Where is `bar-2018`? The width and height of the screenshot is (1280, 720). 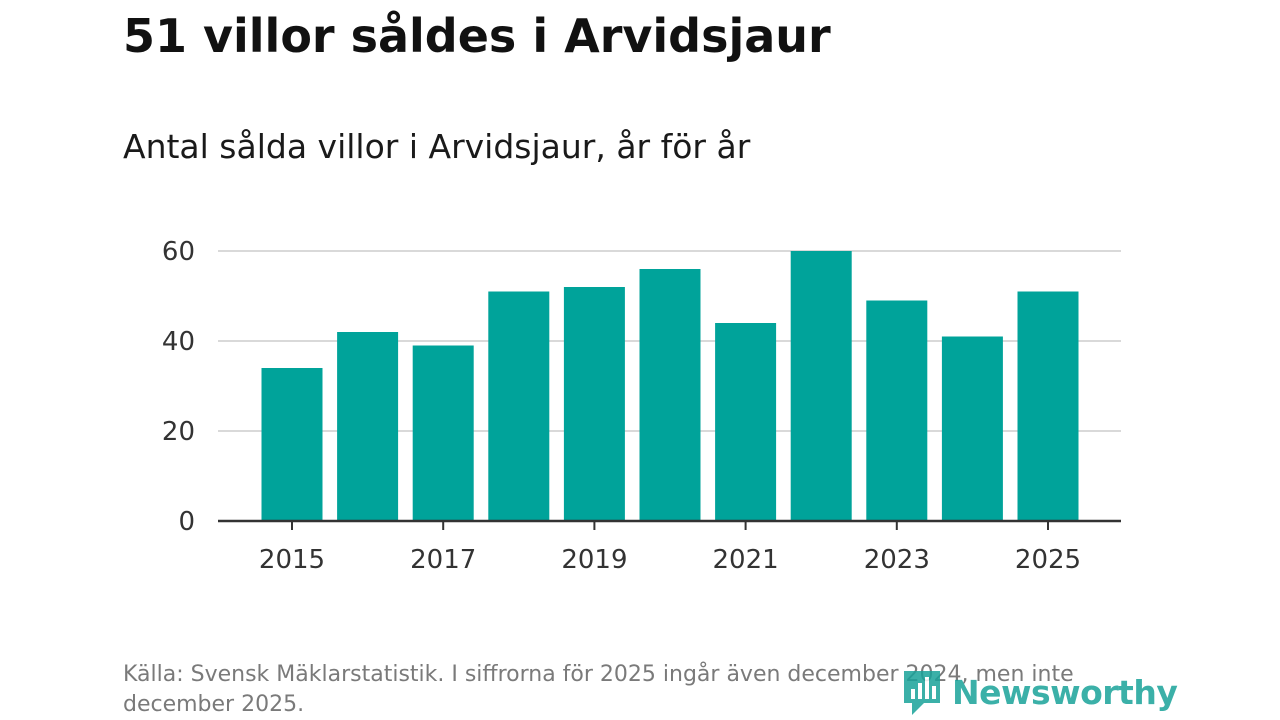
bar-2018 is located at coordinates (519, 406).